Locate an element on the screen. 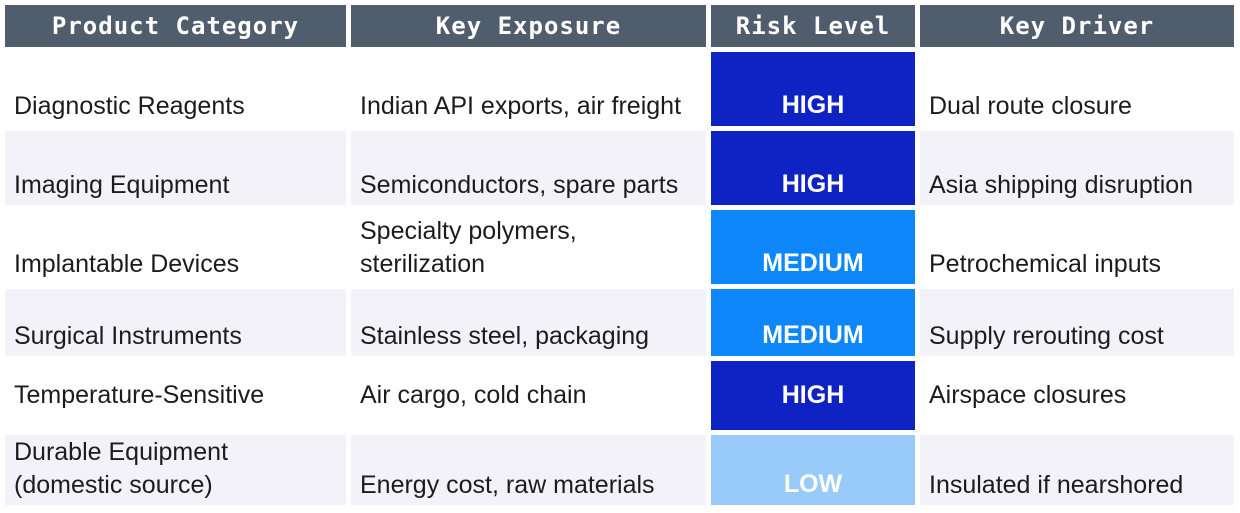 This screenshot has width=1240, height=513. row-1-risk-badge: HIGH is located at coordinates (813, 89).